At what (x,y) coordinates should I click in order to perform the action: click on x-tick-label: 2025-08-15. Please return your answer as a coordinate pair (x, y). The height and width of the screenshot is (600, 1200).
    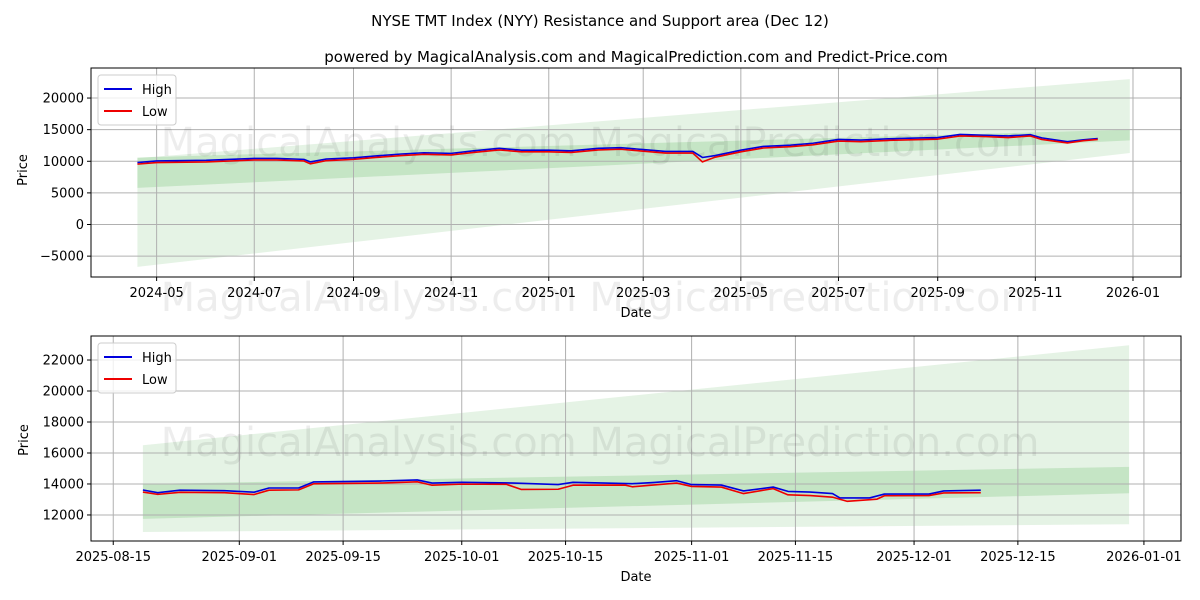
    Looking at the image, I should click on (113, 557).